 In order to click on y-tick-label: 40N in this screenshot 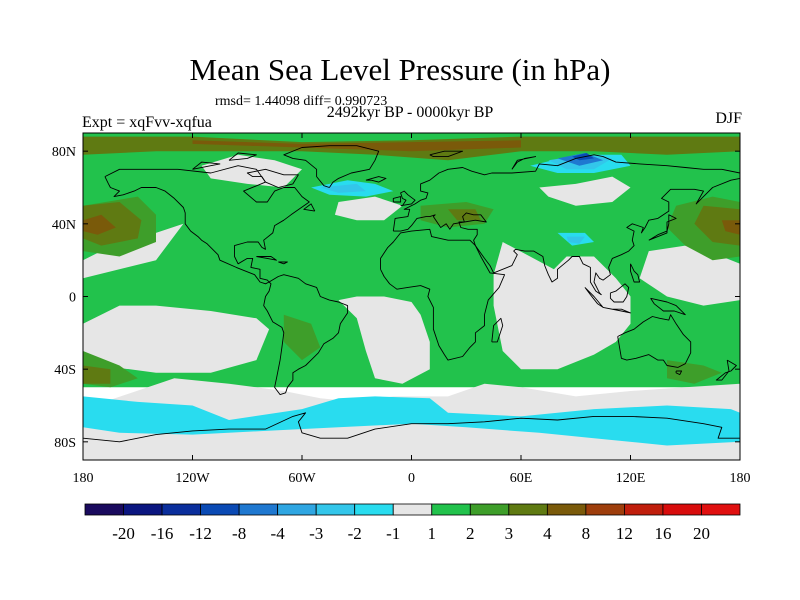, I will do `click(64, 225)`.